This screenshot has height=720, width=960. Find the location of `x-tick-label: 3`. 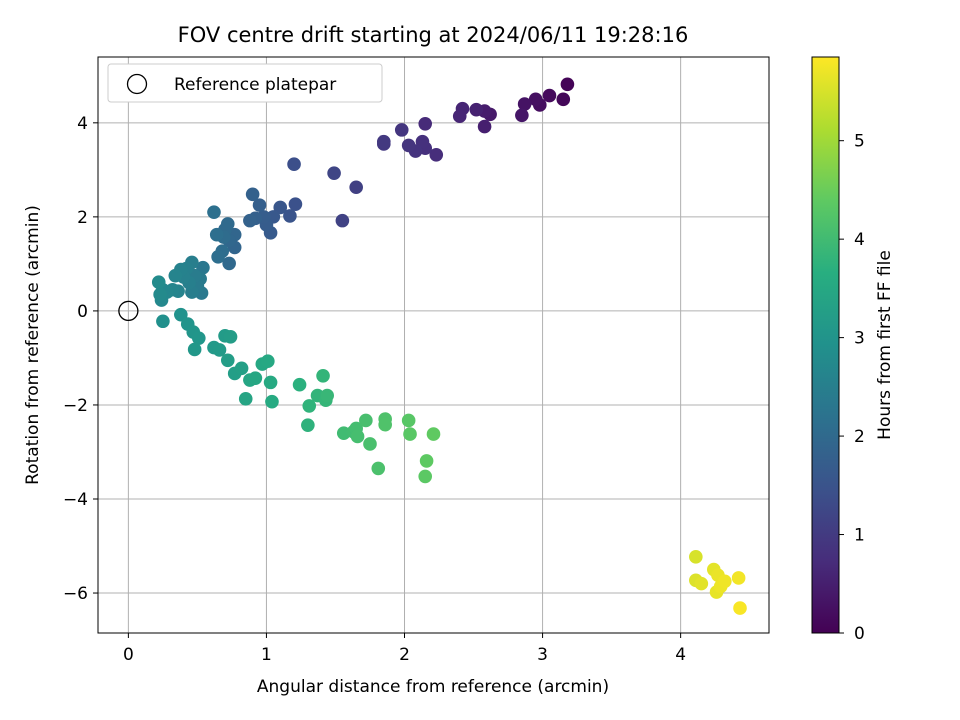

x-tick-label: 3 is located at coordinates (542, 655).